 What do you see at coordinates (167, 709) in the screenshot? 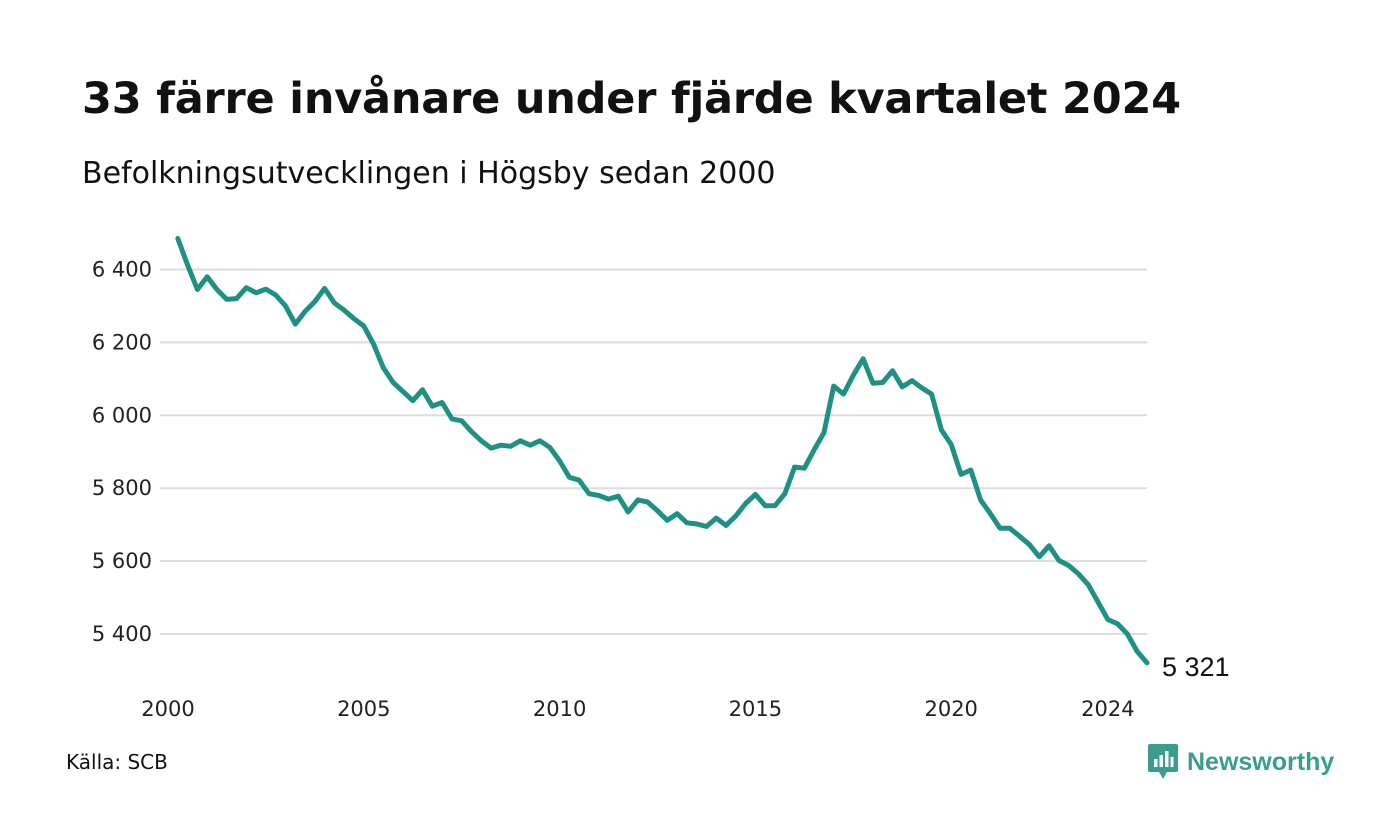
I see `x-tick-label: 2000` at bounding box center [167, 709].